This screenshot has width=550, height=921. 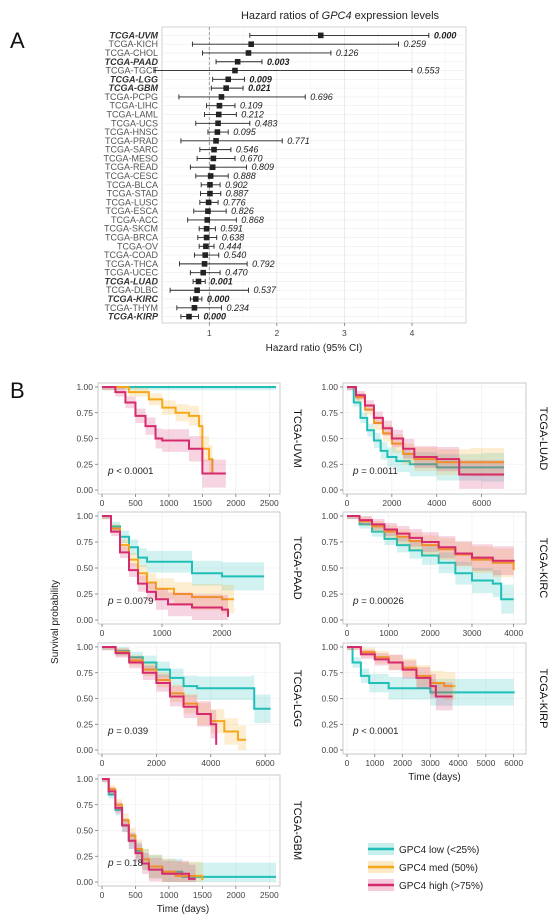 What do you see at coordinates (298, 141) in the screenshot?
I see `forest-p-value: 0.771` at bounding box center [298, 141].